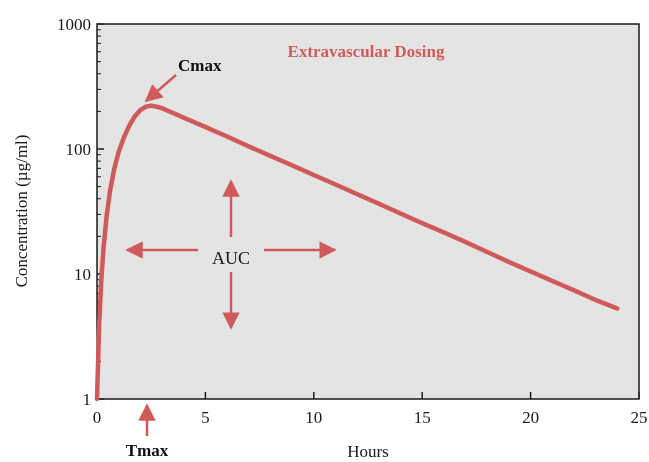  Describe the element at coordinates (87, 399) in the screenshot. I see `y-tick-label: 1` at that location.